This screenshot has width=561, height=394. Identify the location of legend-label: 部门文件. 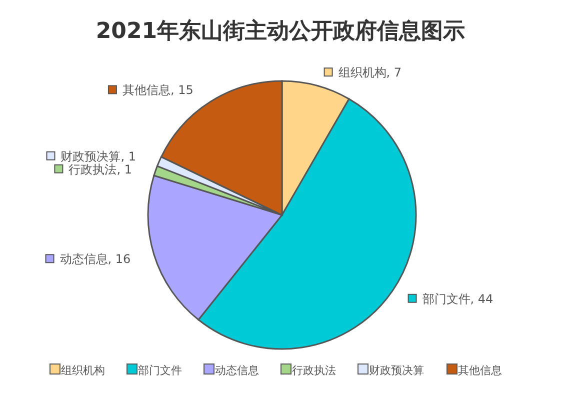
(160, 370).